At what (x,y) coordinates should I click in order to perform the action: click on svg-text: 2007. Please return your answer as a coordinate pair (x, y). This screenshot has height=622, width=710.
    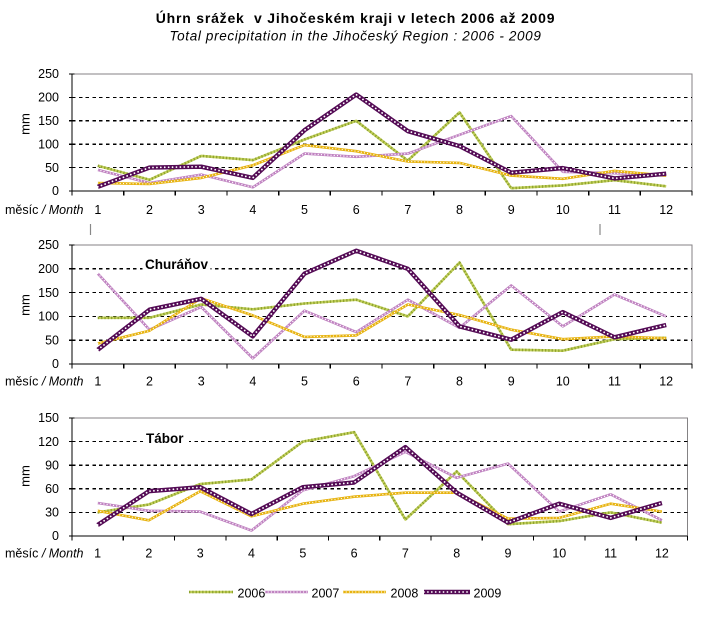
    Looking at the image, I should click on (326, 594).